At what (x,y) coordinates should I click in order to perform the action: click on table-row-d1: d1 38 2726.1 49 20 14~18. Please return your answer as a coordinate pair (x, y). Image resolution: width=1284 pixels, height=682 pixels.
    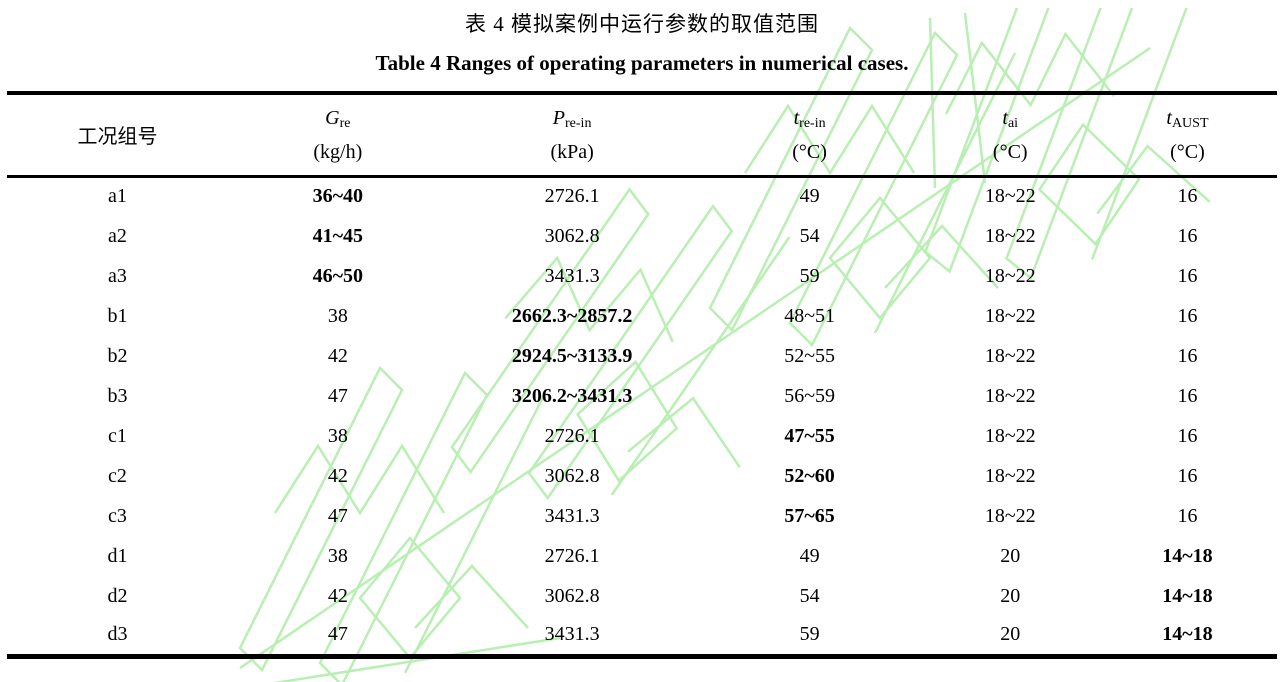
    Looking at the image, I should click on (642, 556).